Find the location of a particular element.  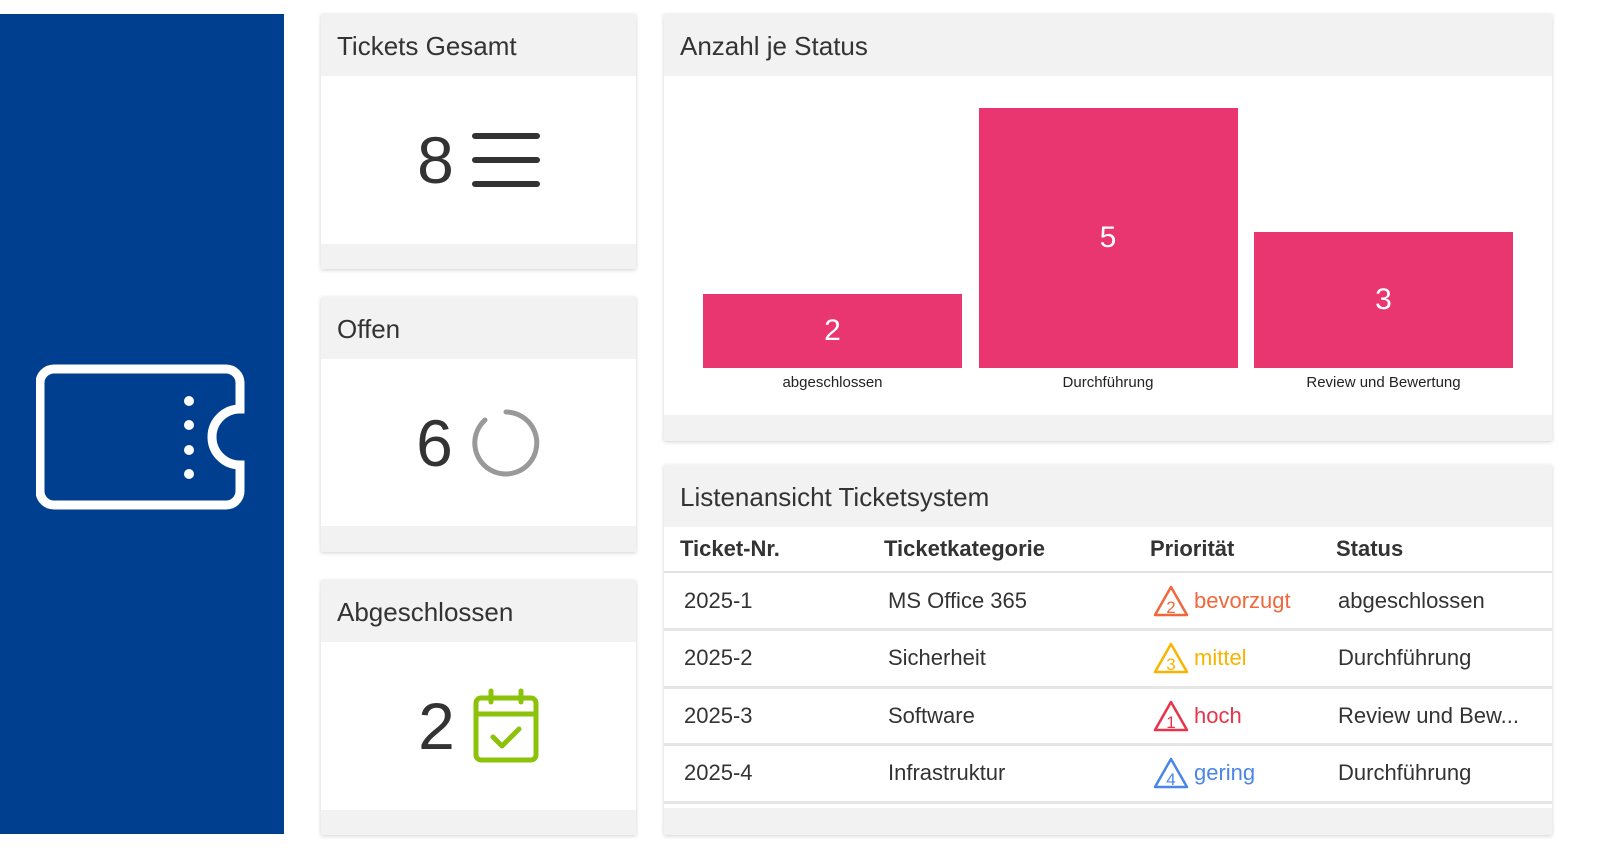

table-row: 2025-2 Sicherheit 3 mittel Durchführung is located at coordinates (1108, 659).